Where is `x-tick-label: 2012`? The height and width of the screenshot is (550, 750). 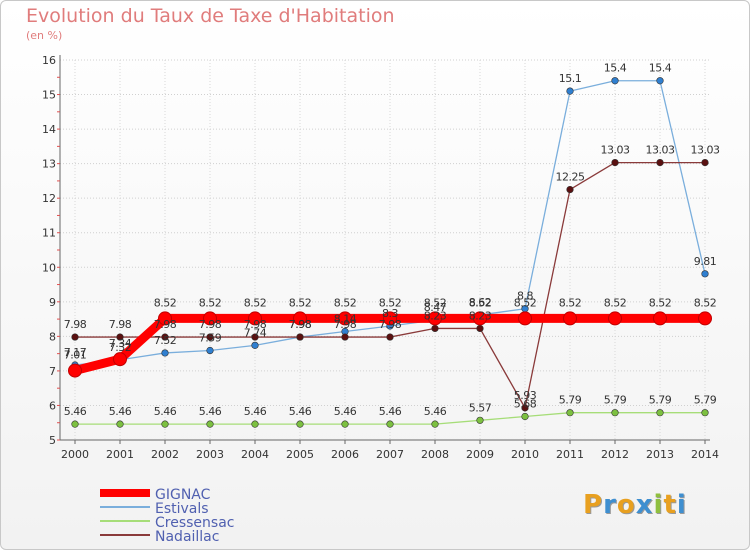 x-tick-label: 2012 is located at coordinates (615, 454).